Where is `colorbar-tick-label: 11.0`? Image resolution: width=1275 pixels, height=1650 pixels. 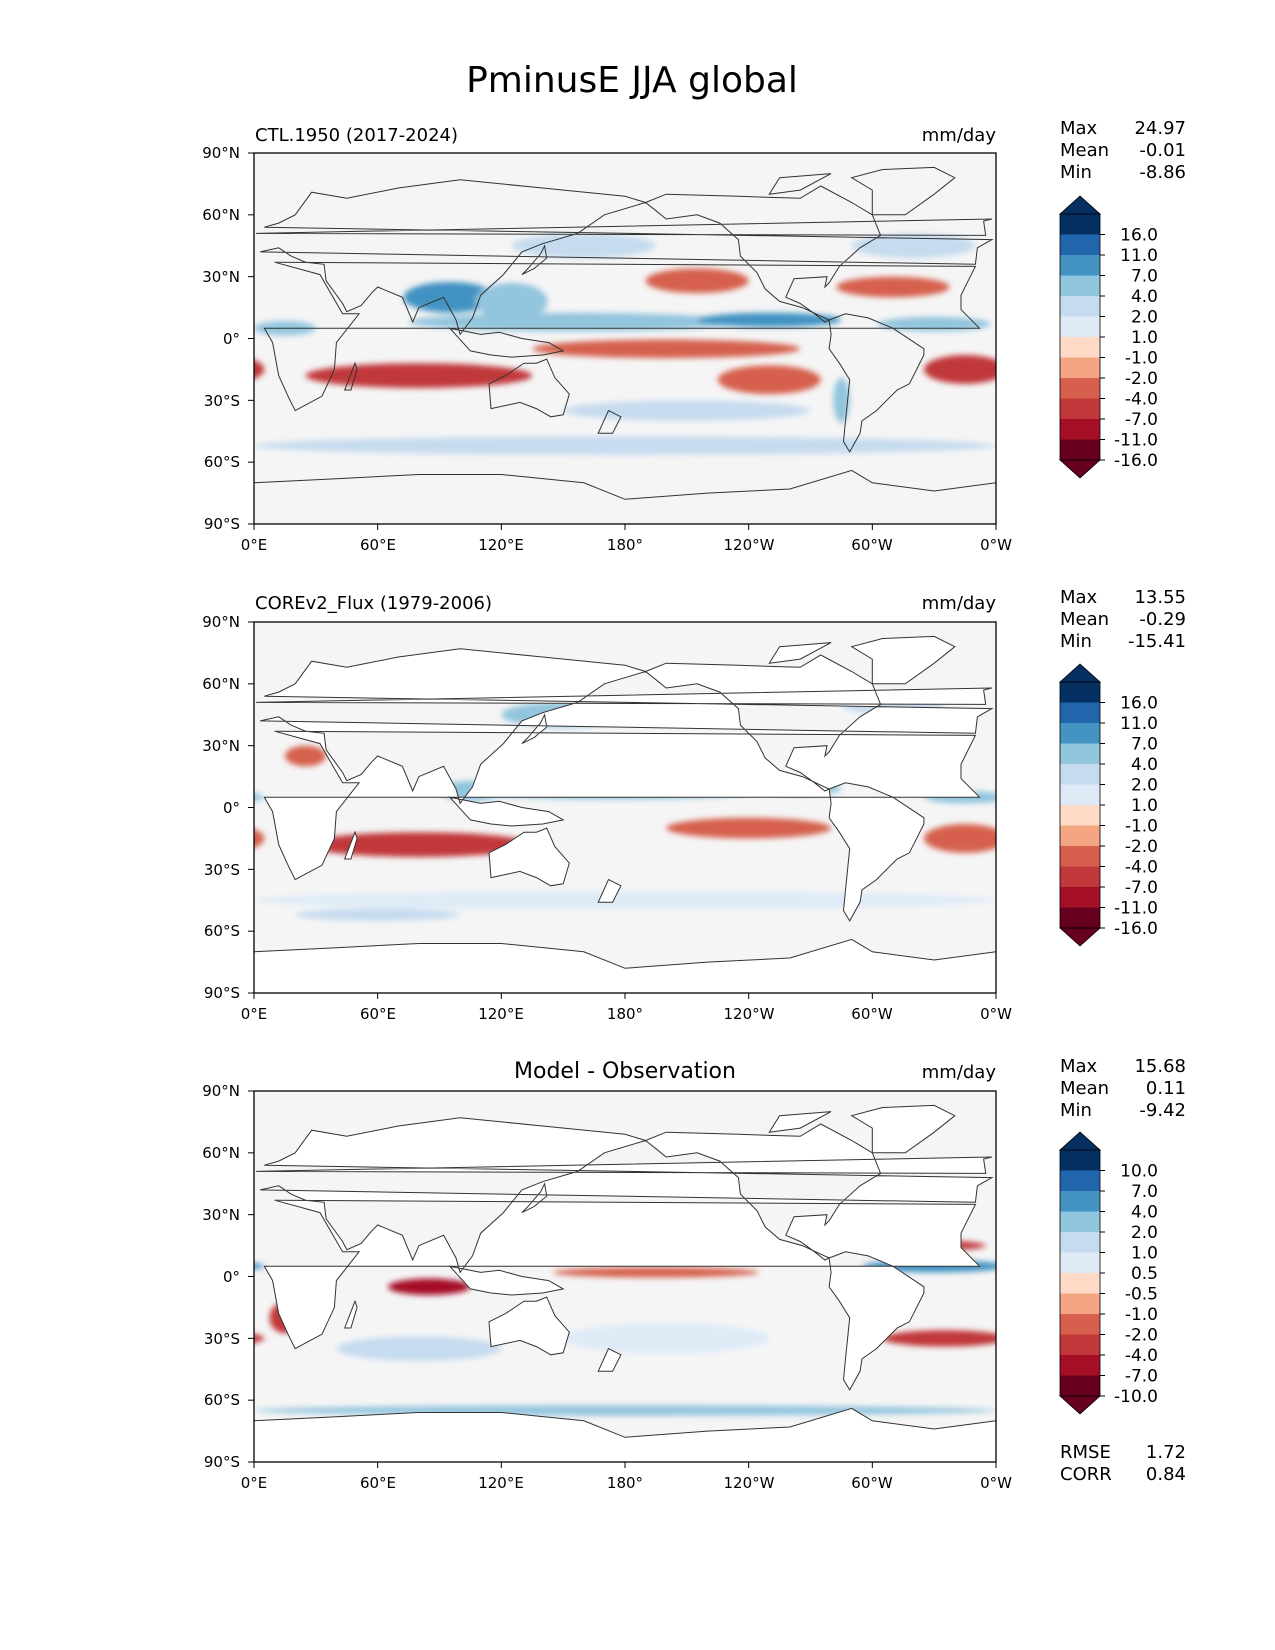
colorbar-tick-label: 11.0 is located at coordinates (1139, 256).